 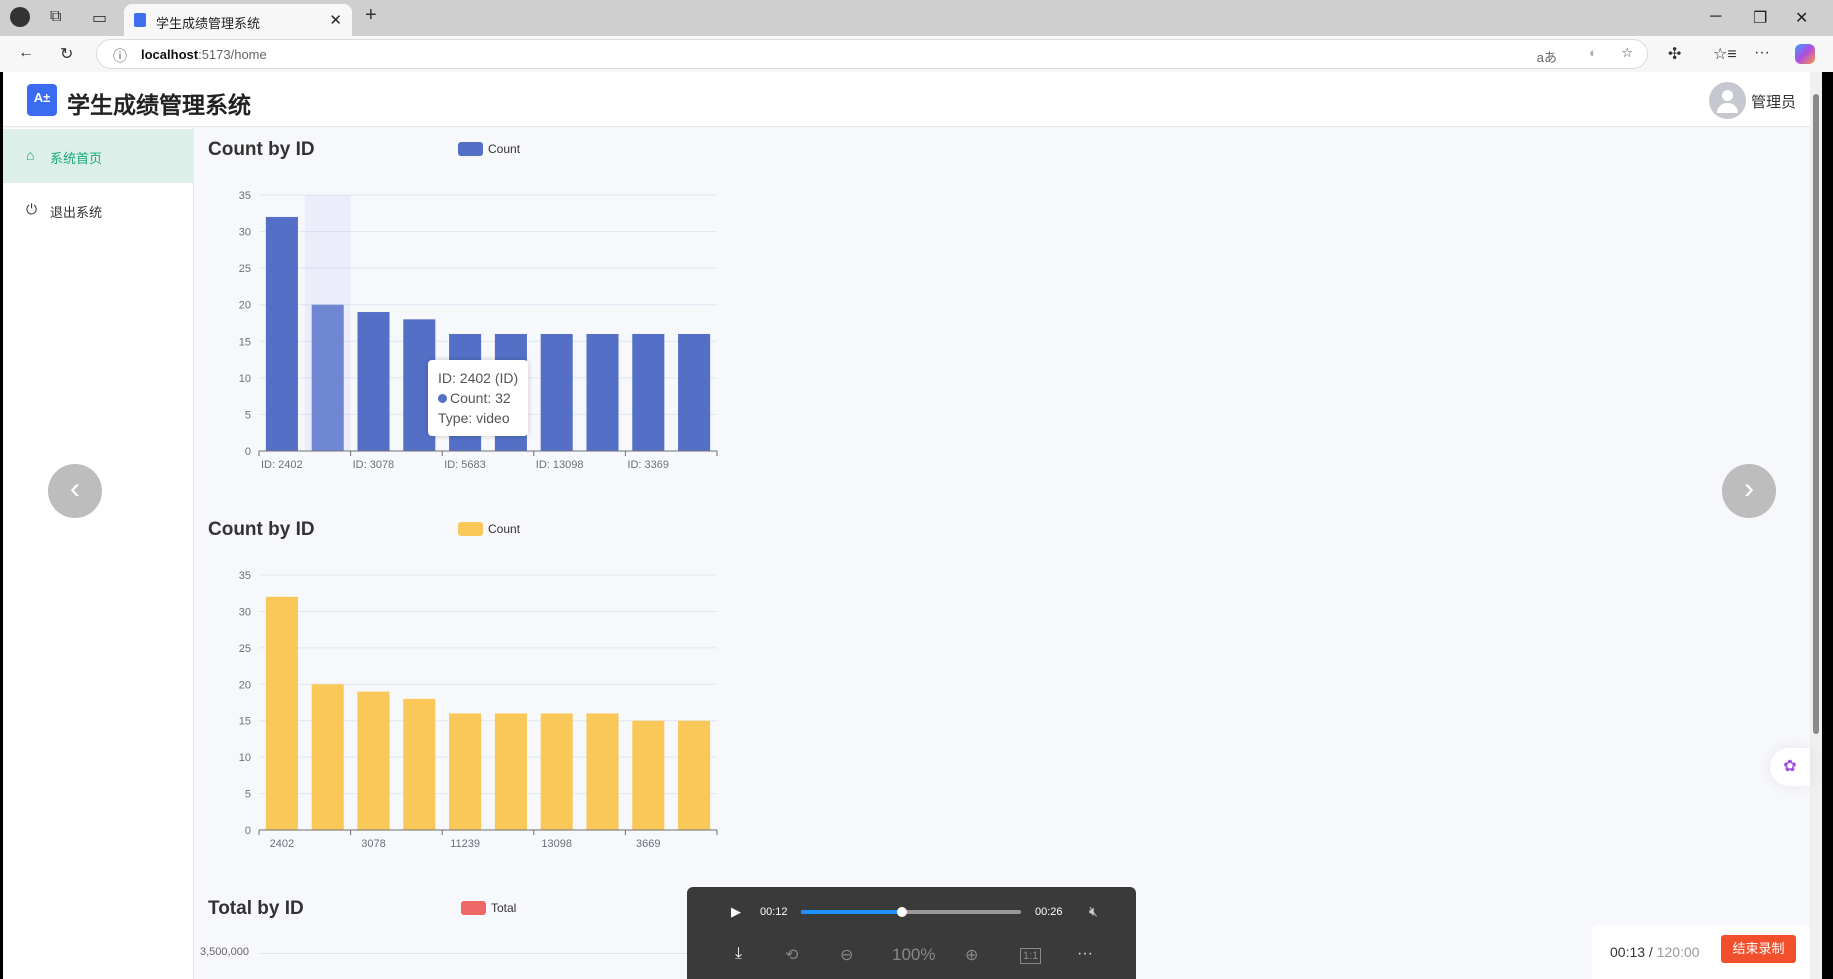 What do you see at coordinates (489, 529) in the screenshot?
I see `chart2-legend: Count` at bounding box center [489, 529].